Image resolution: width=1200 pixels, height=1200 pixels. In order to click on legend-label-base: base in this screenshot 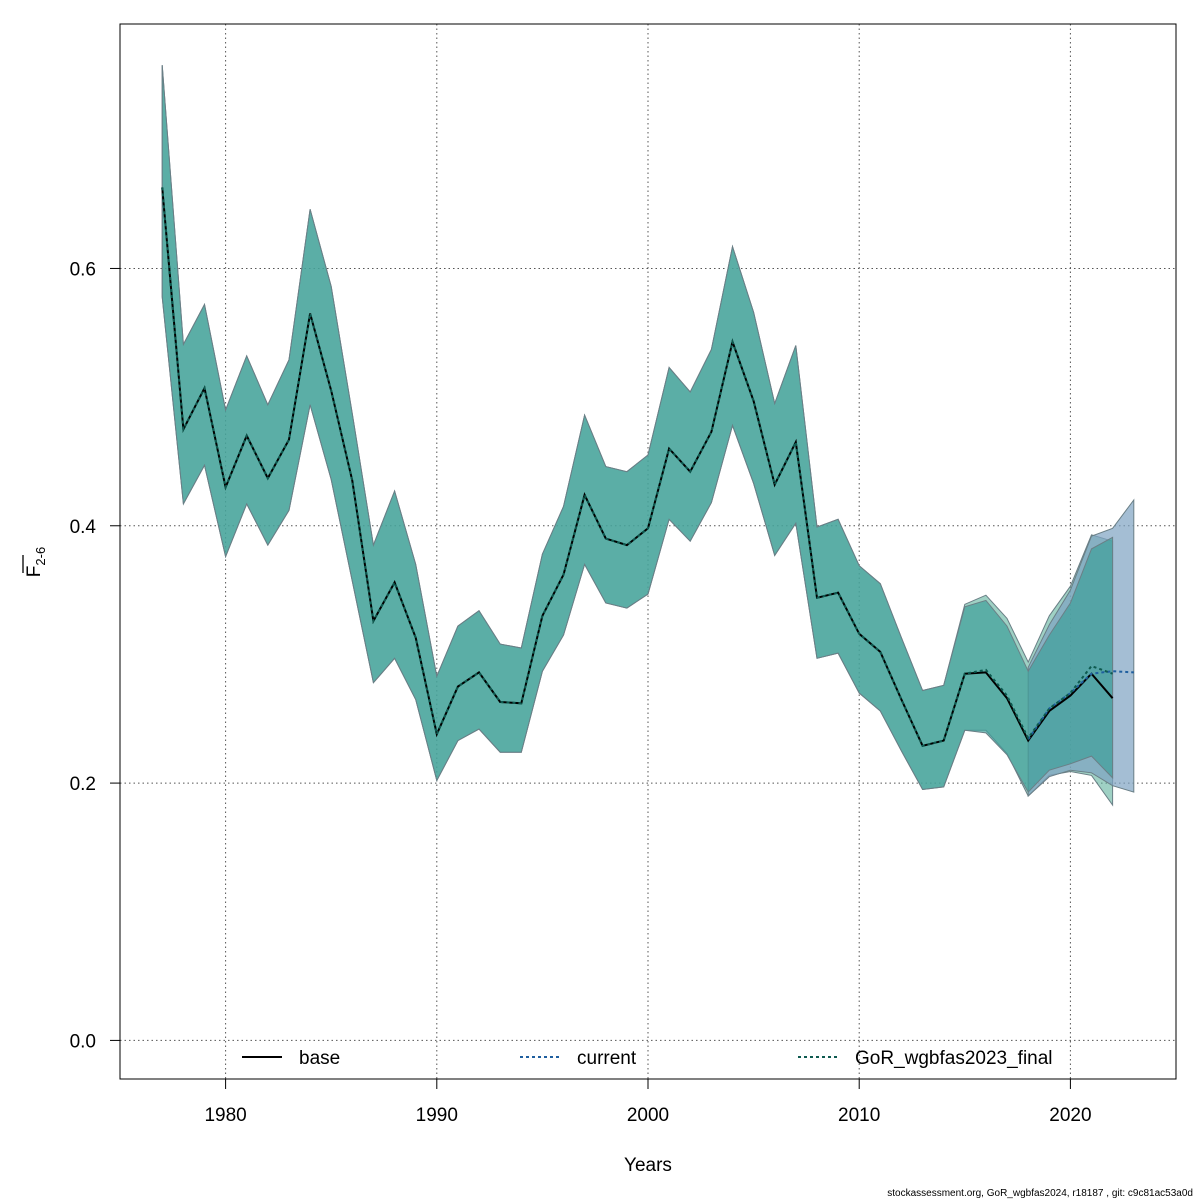, I will do `click(319, 1058)`.